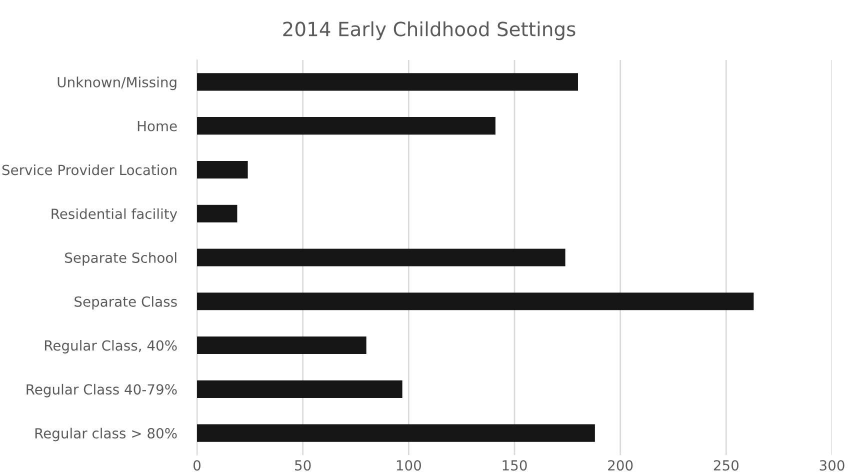 The width and height of the screenshot is (858, 474). Describe the element at coordinates (110, 347) in the screenshot. I see `y-tick-label: Regular Class, 40%` at that location.